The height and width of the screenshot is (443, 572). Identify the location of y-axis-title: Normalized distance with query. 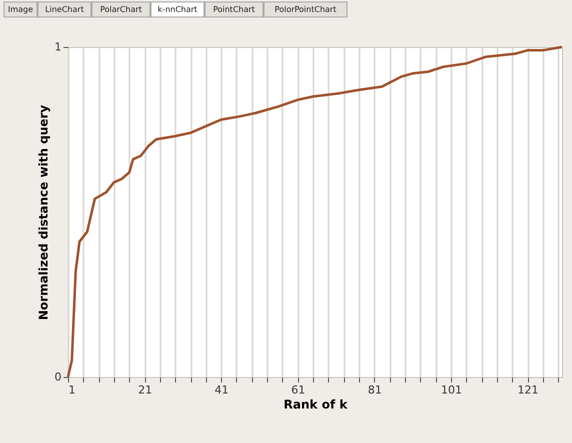
(43, 212).